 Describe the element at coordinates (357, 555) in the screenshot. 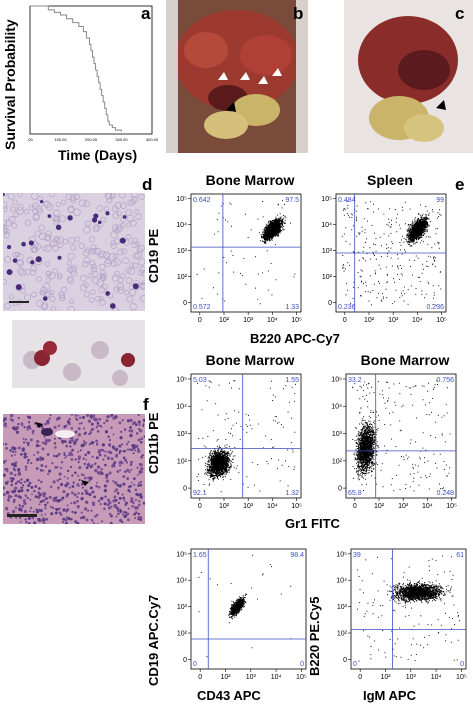

I see `quadrant-ul: 39` at that location.